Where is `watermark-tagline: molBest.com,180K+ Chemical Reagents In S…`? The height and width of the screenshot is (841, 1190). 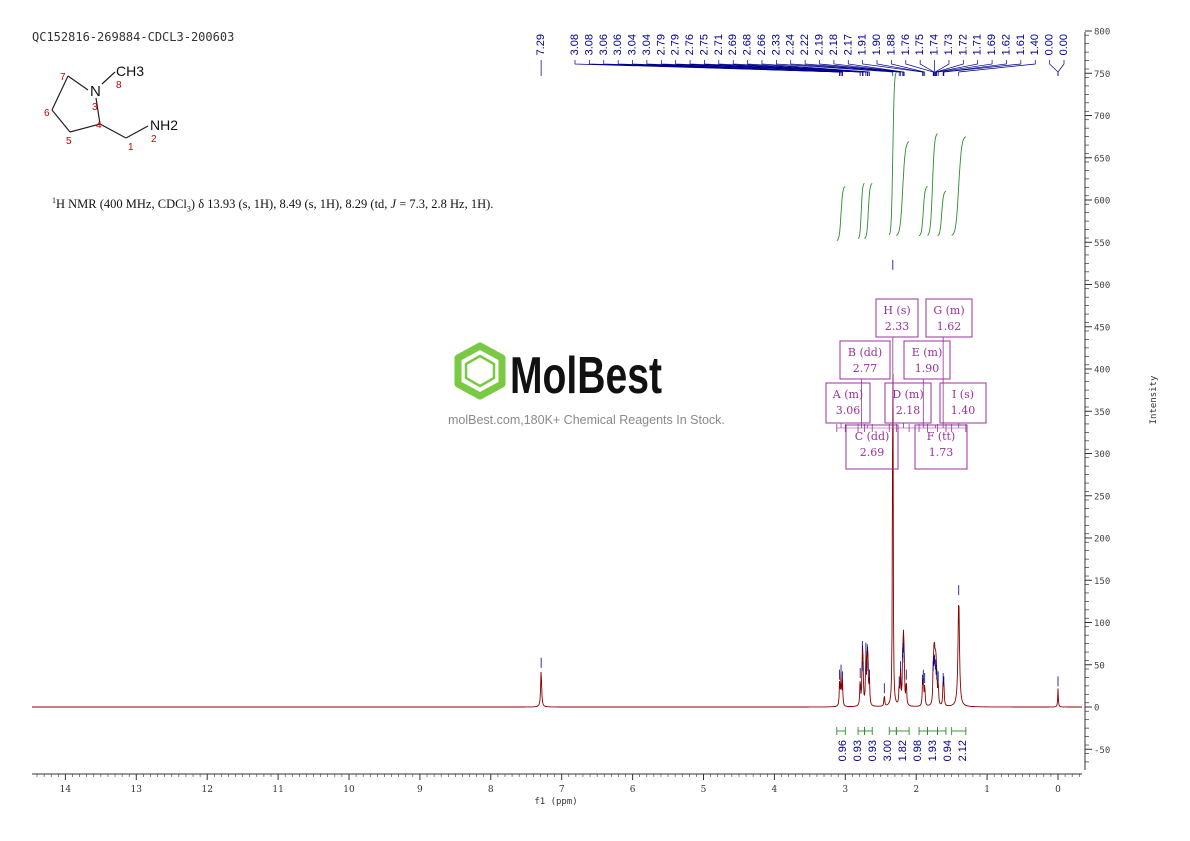 watermark-tagline: molBest.com,180K+ Chemical Reagents In S… is located at coordinates (586, 420).